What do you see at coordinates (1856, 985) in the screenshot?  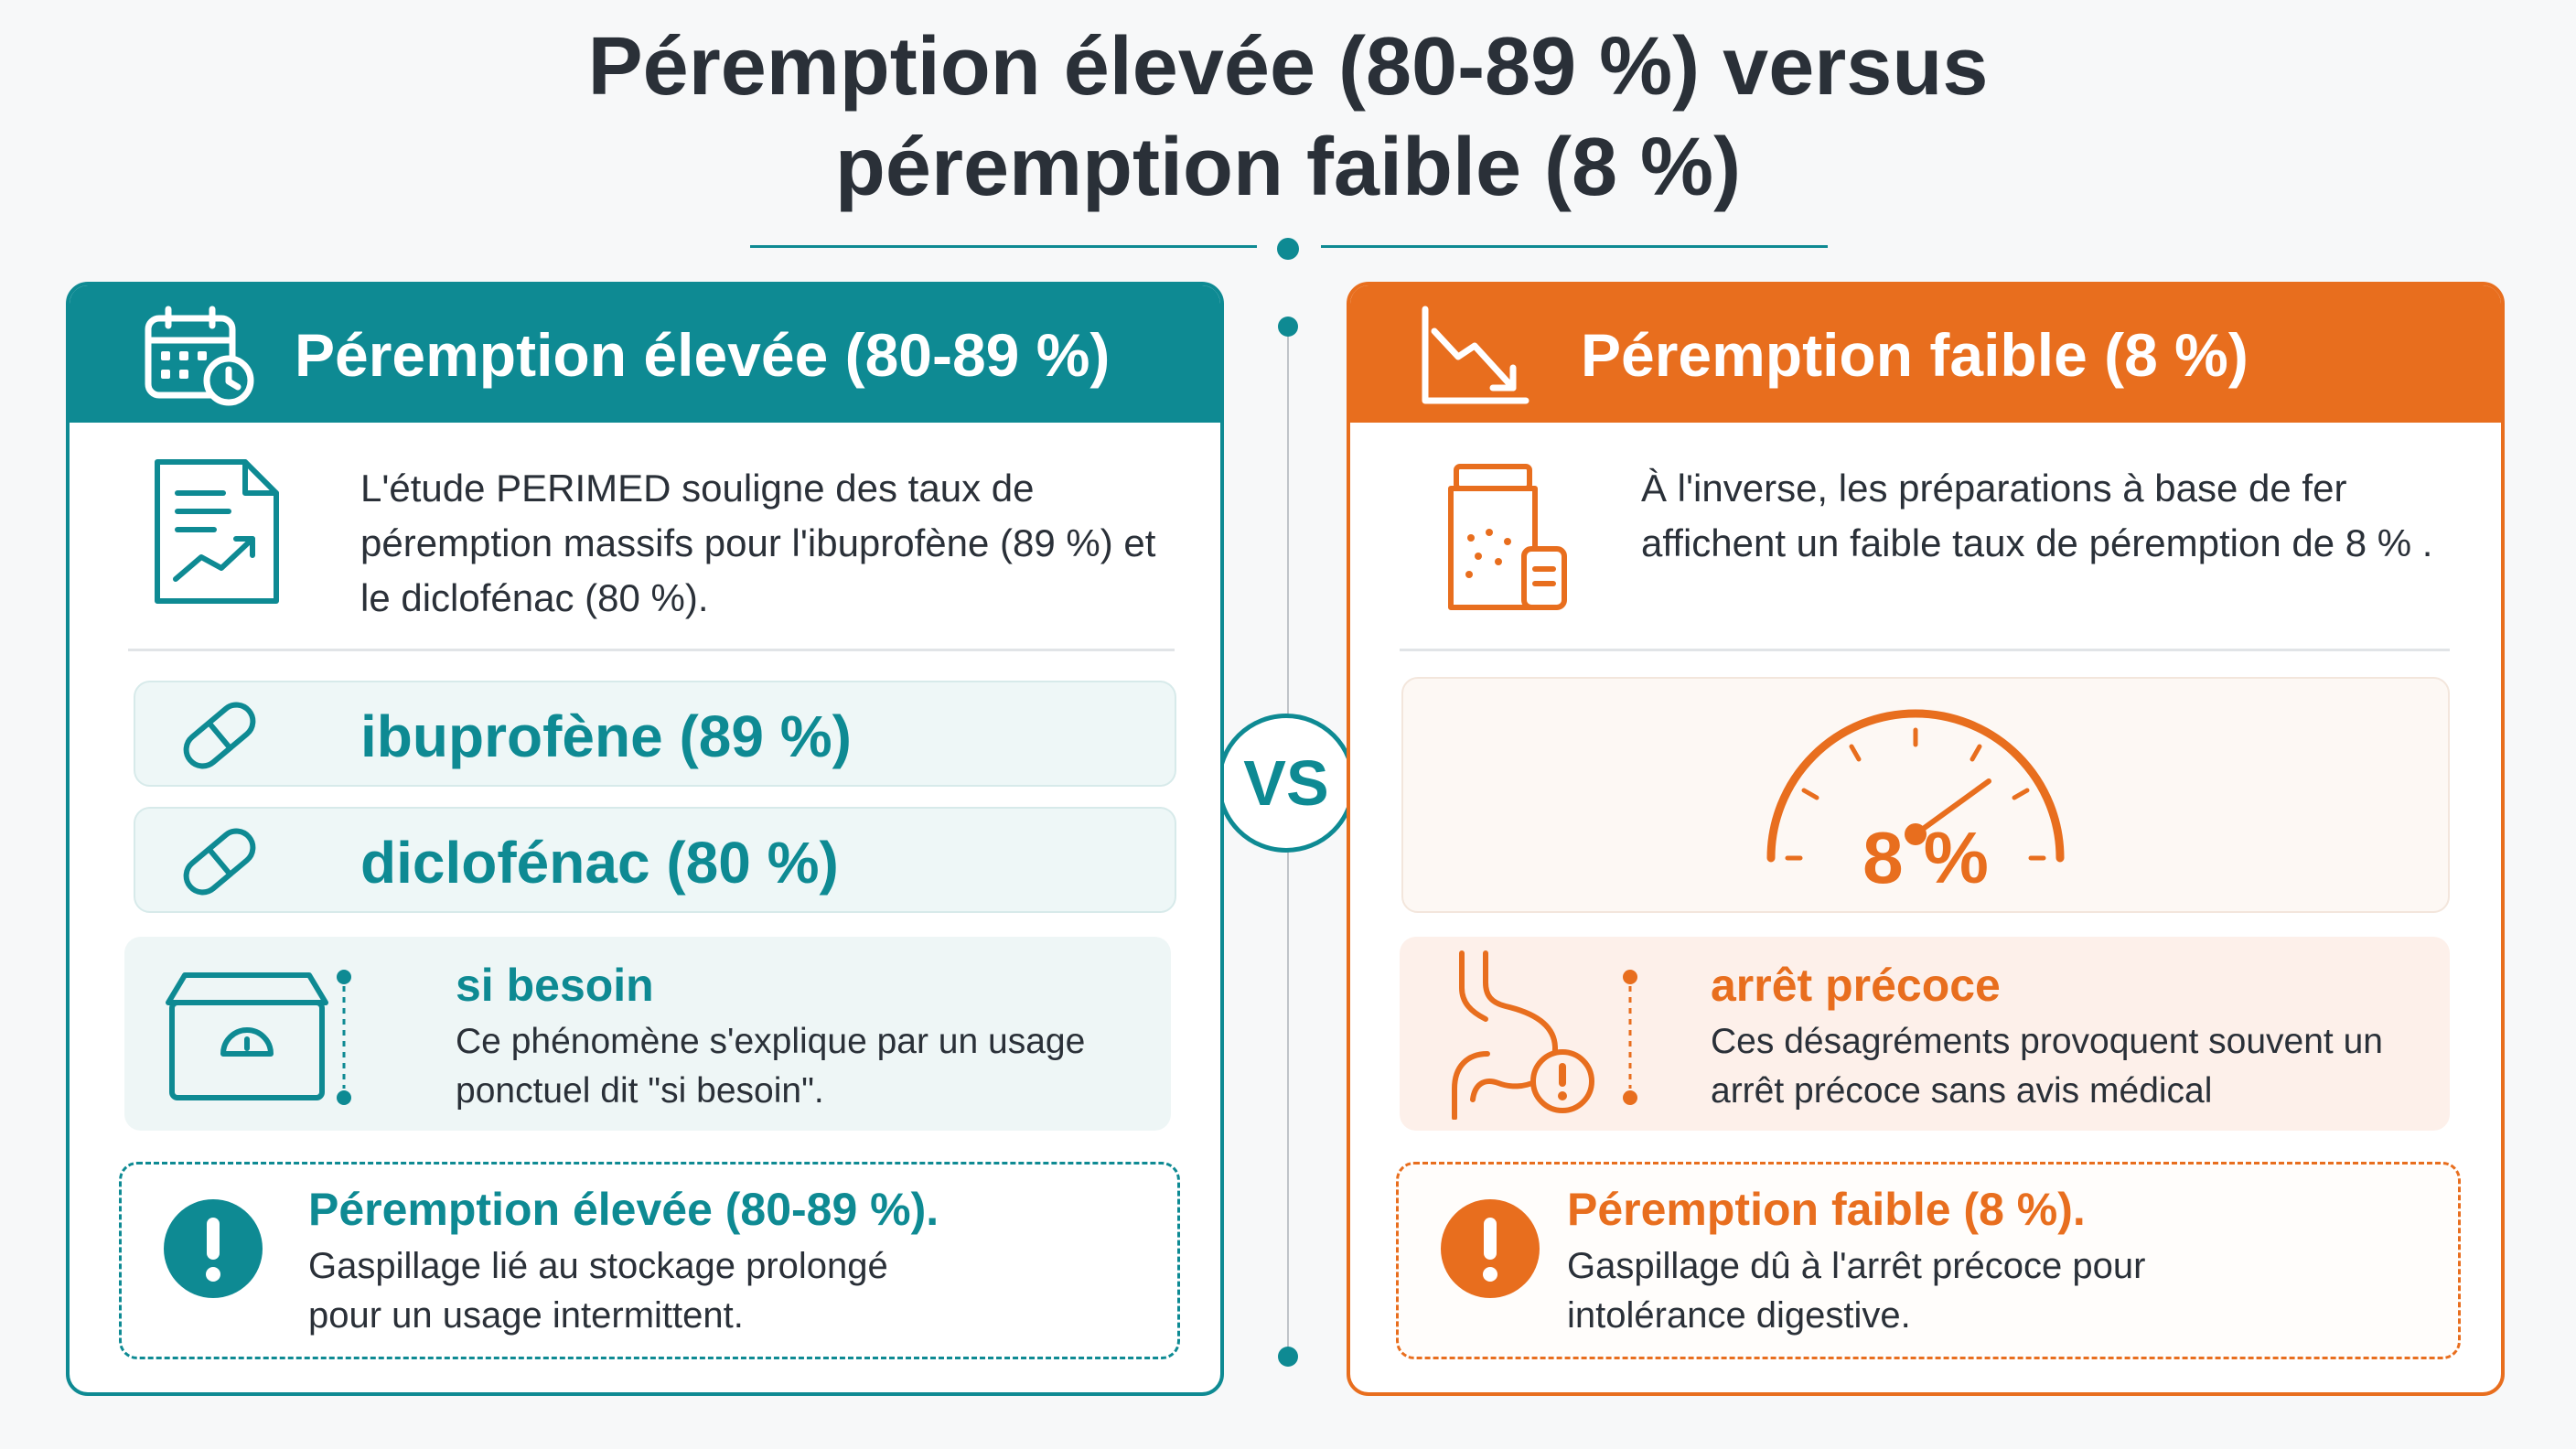 I see `early-stop-title: arrêt précoce` at bounding box center [1856, 985].